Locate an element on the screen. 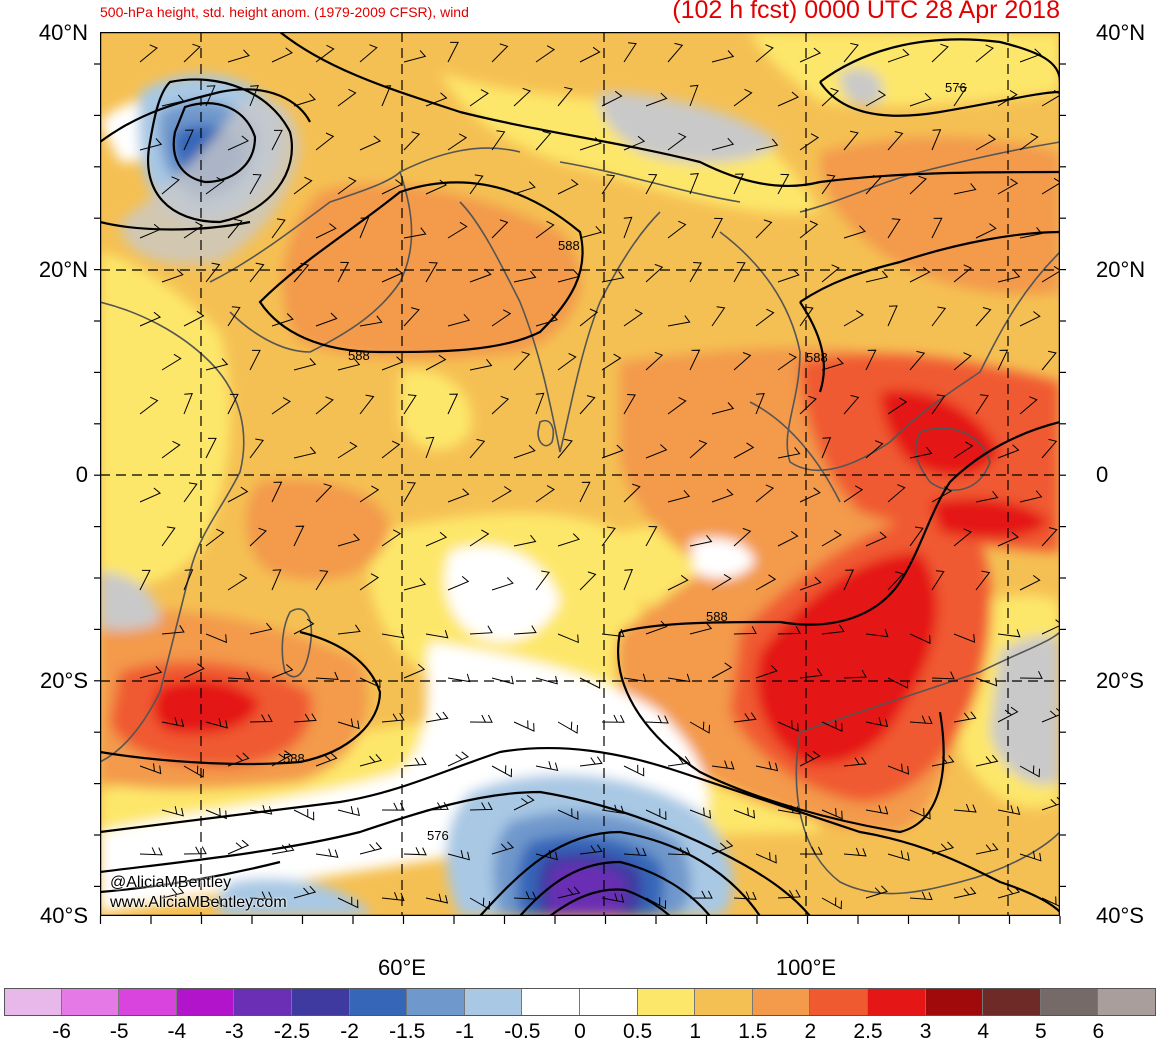 This screenshot has width=1160, height=1044. lat-label-20s-left: 20°S is located at coordinates (64, 680).